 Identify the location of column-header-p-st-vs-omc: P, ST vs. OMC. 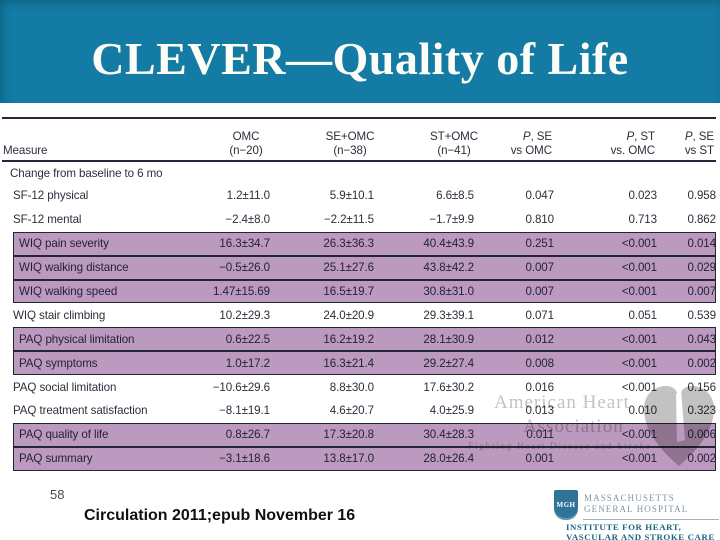
(632, 143).